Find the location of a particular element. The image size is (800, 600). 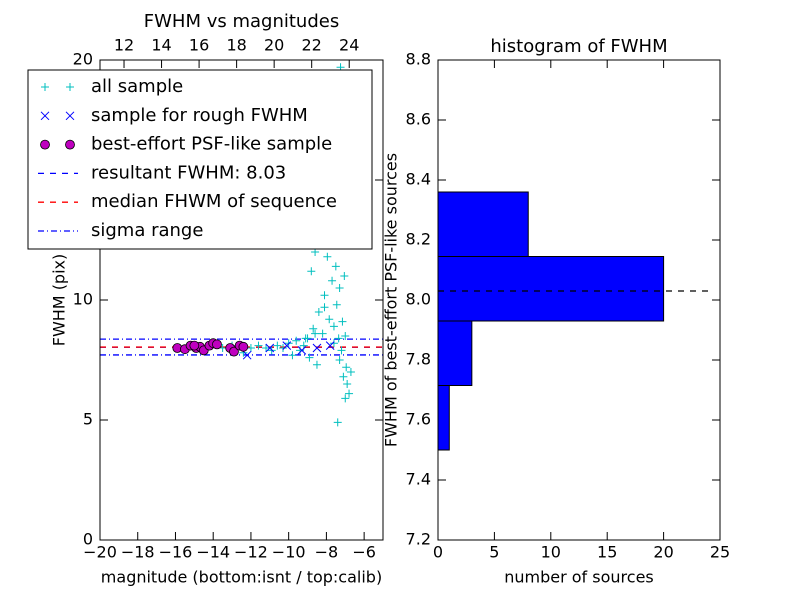

legend-box is located at coordinates (200, 159).